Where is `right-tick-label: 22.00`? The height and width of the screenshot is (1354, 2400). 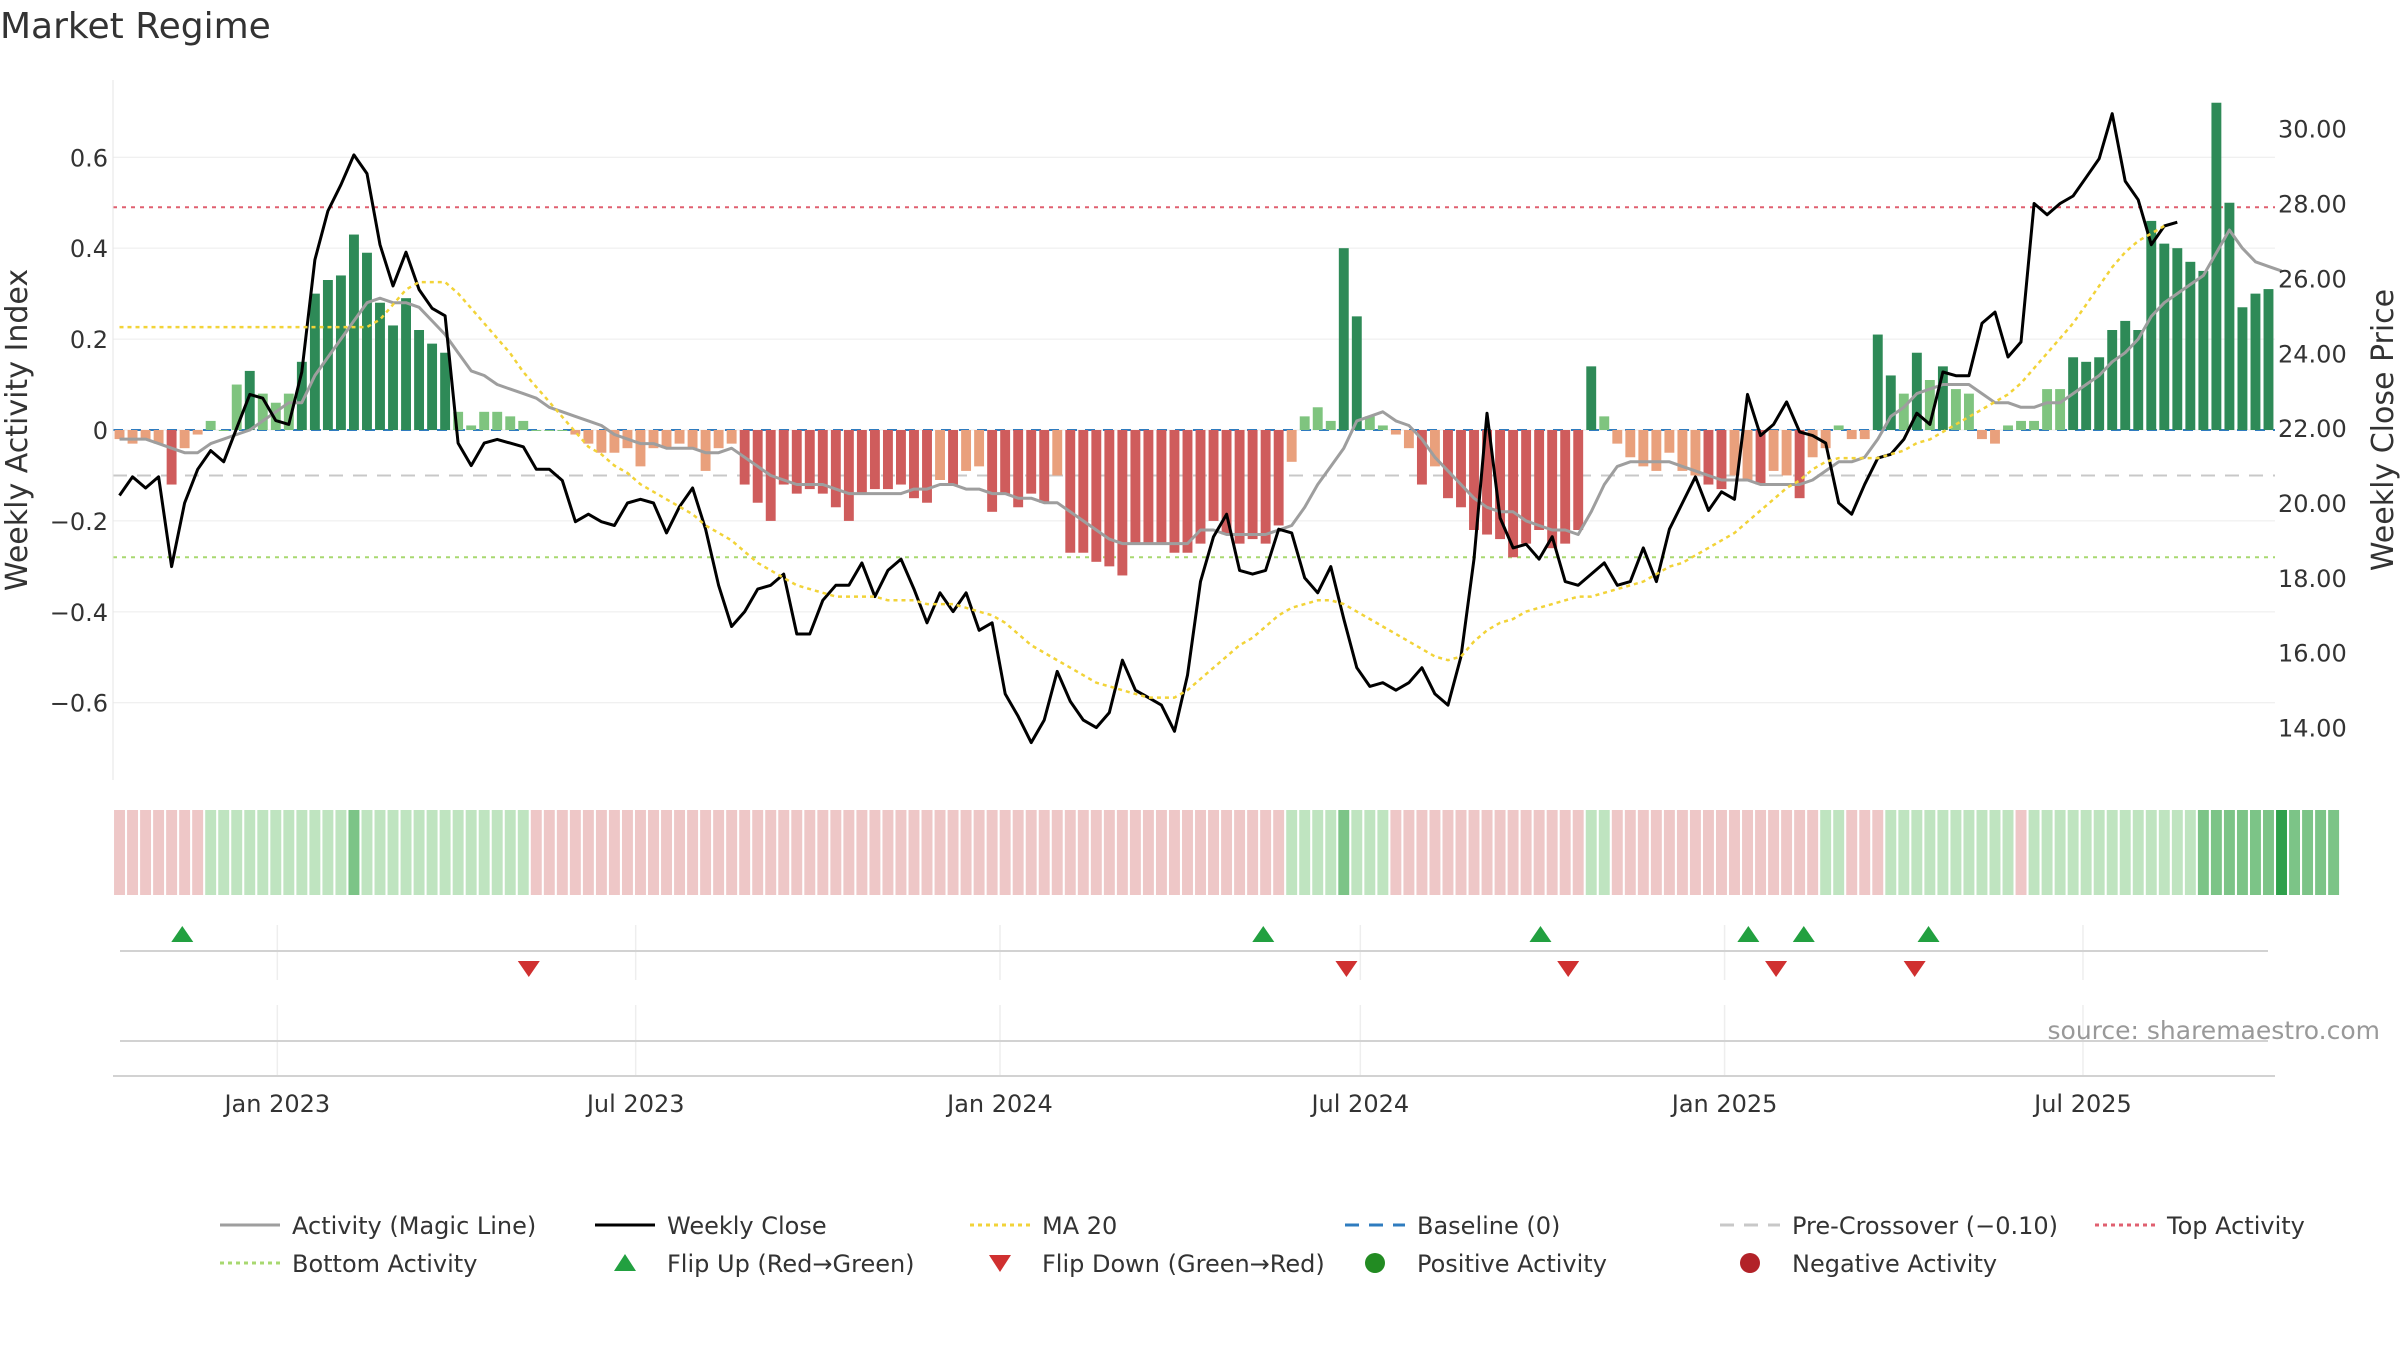 right-tick-label: 22.00 is located at coordinates (2312, 429).